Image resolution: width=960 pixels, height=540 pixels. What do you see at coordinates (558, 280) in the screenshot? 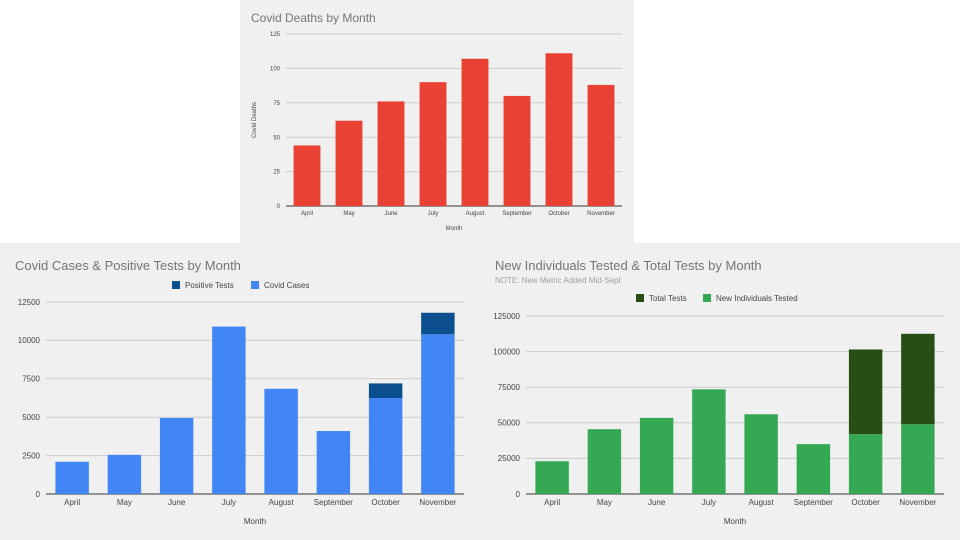
I see `chart-subtitle: NOTE: New Metric Added Mid-Sept` at bounding box center [558, 280].